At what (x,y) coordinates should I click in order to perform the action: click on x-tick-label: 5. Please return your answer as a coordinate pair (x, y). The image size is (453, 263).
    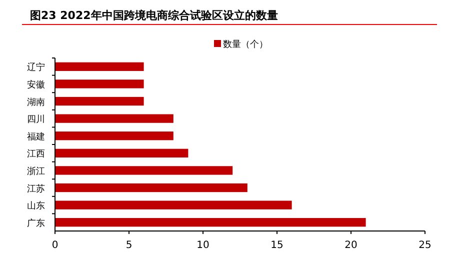
    Looking at the image, I should click on (129, 245).